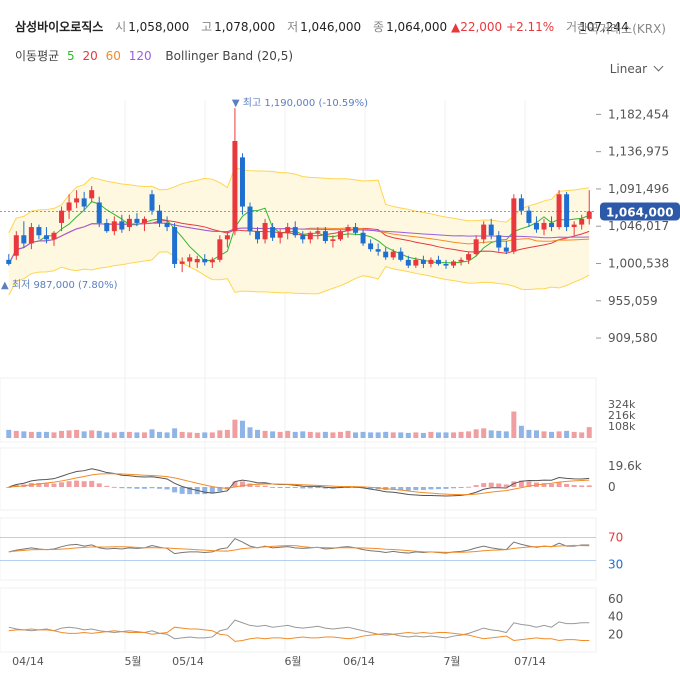 The width and height of the screenshot is (680, 697). Describe the element at coordinates (62, 463) in the screenshot. I see `macd-pane-title: MACD (12,26,9)` at that location.